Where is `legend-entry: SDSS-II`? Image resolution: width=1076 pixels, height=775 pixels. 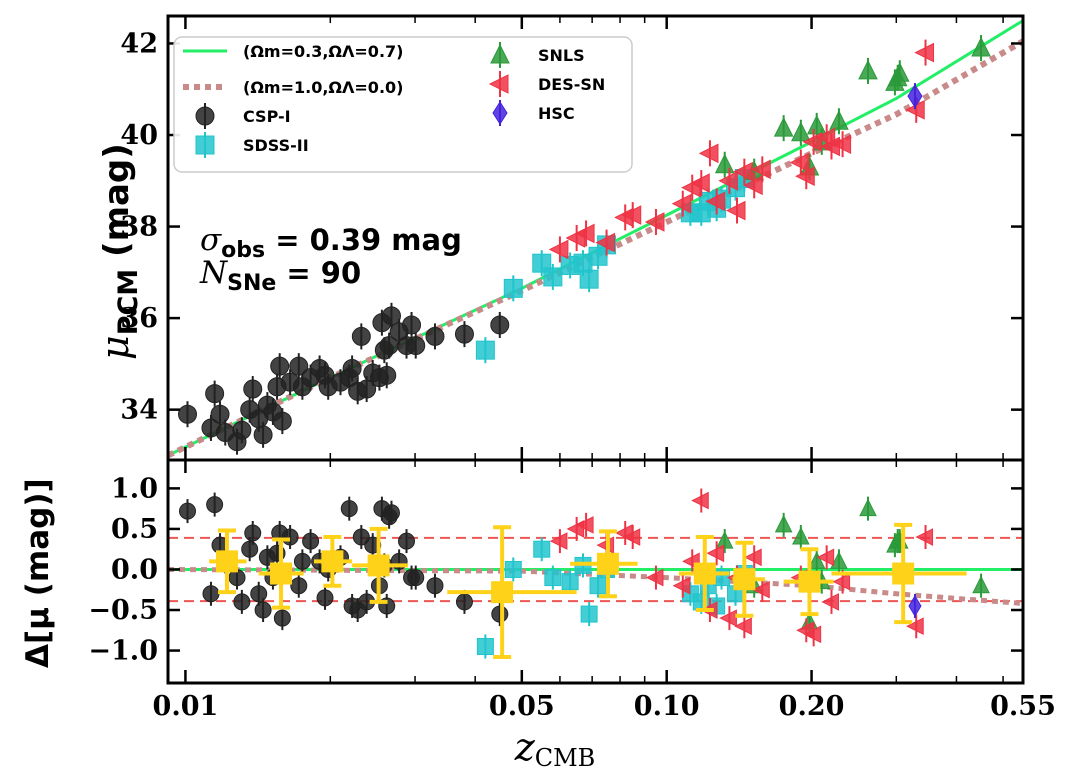 legend-entry: SDSS-II is located at coordinates (252, 145).